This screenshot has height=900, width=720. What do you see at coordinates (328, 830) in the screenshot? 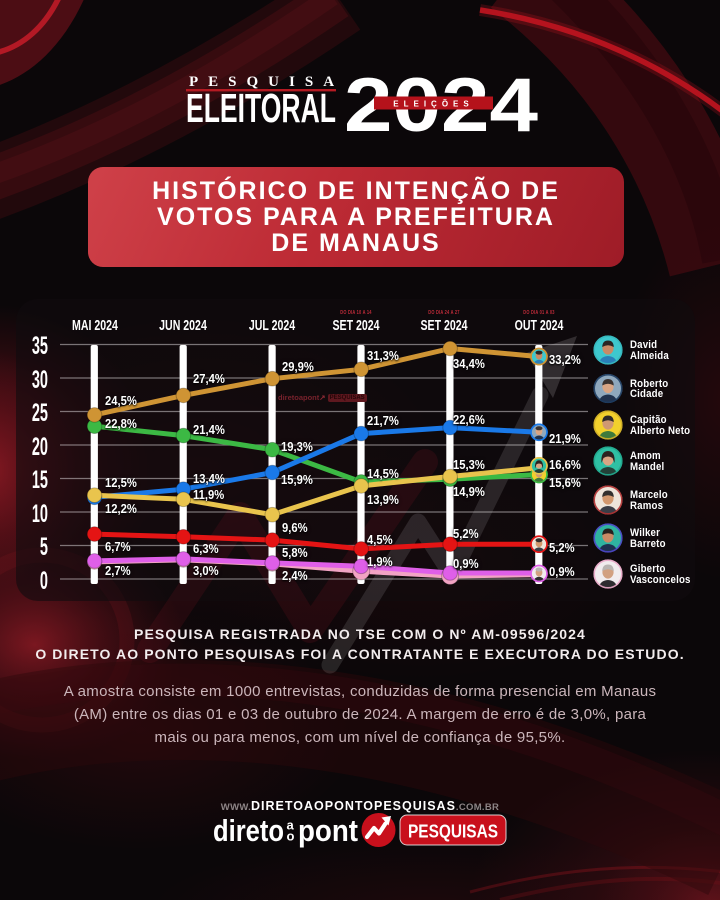
I see `svg-text: pont` at bounding box center [328, 830].